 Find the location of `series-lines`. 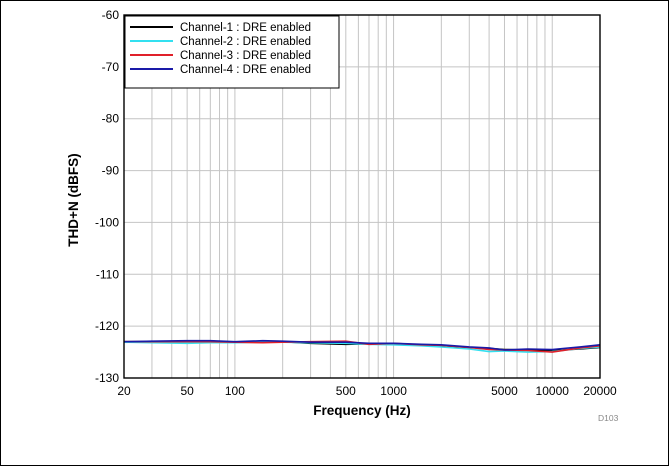

series-lines is located at coordinates (362, 346).